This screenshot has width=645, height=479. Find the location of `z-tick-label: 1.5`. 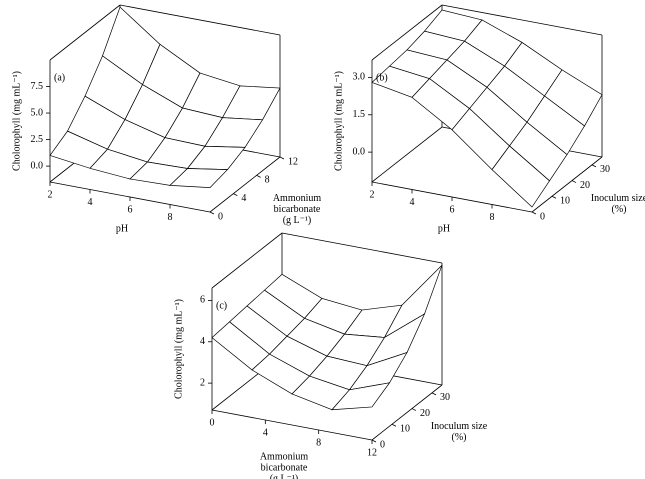

z-tick-label: 1.5 is located at coordinates (359, 114).